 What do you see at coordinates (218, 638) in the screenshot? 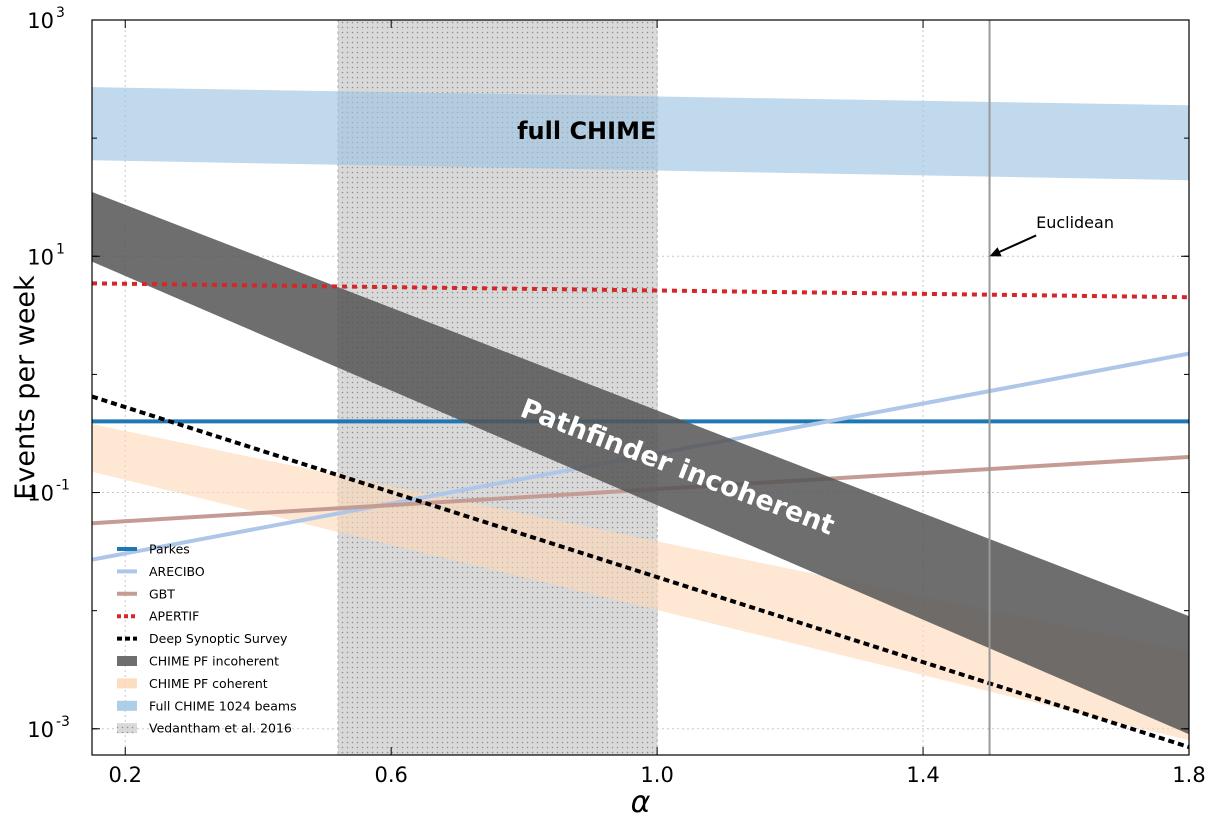
I see `legend-label-deep-synoptic-survey: Deep Synoptic Survey` at bounding box center [218, 638].